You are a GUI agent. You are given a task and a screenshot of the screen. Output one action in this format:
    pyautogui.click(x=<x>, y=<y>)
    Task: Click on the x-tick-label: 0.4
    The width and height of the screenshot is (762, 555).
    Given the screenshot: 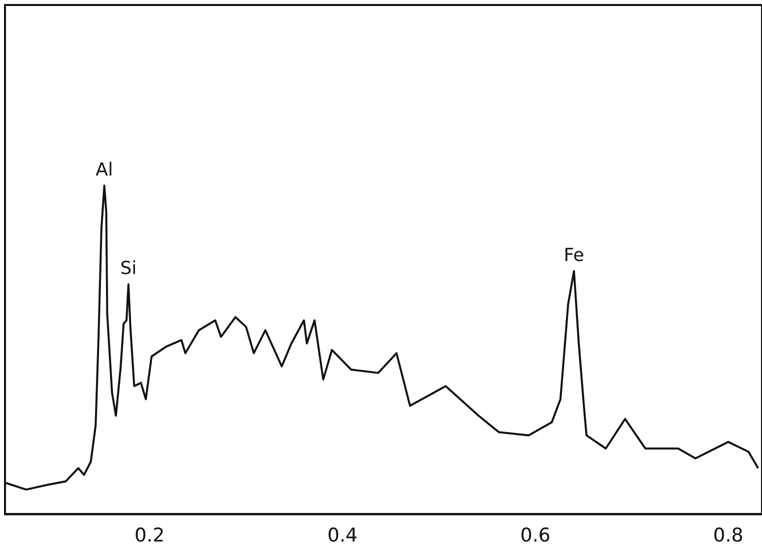 What is the action you would take?
    pyautogui.click(x=342, y=535)
    